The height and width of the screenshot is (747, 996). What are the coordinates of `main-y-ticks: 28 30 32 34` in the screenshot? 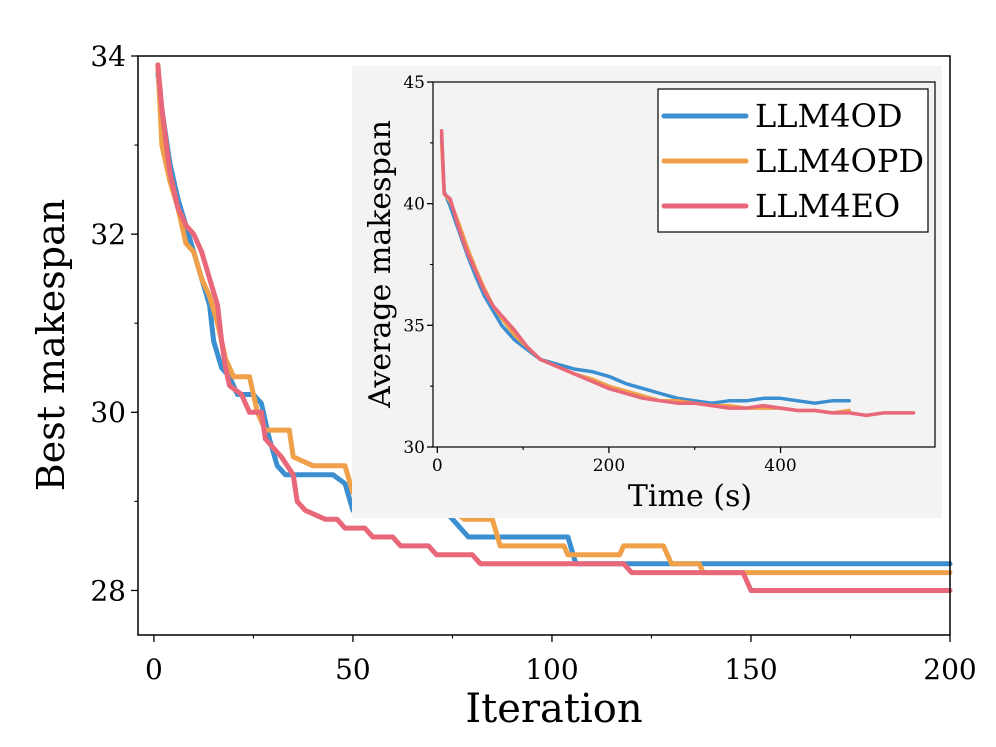 It's located at (114, 323).